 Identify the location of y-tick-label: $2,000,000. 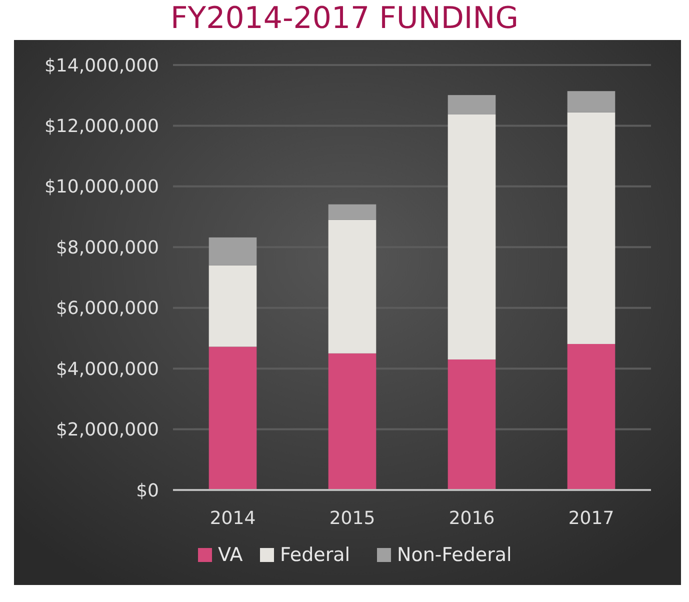
(107, 430).